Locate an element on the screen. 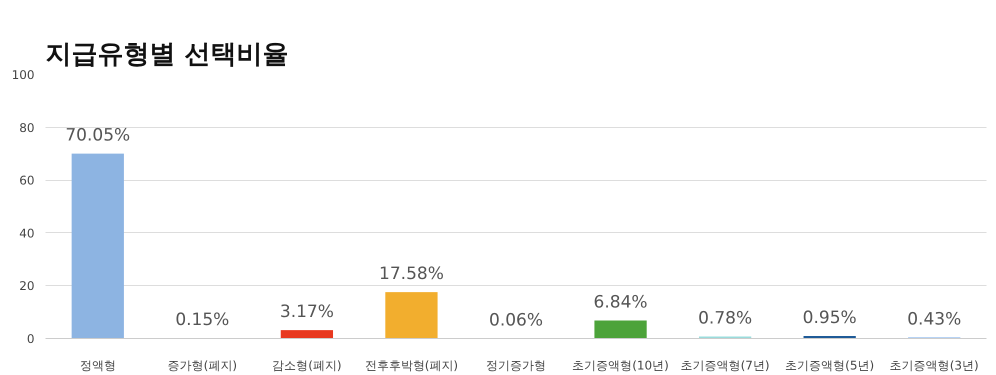  x-tick-label: 전후후박형(폐지) is located at coordinates (411, 365).